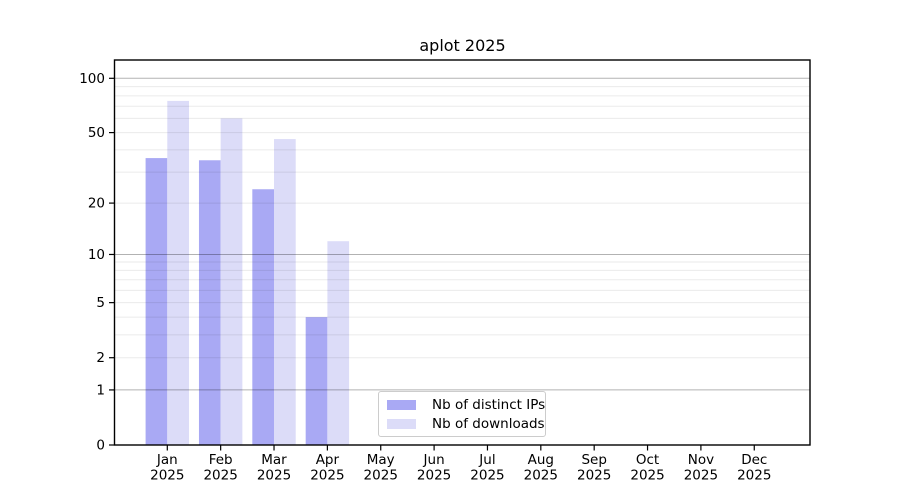 Image resolution: width=900 pixels, height=500 pixels. What do you see at coordinates (100, 303) in the screenshot?
I see `y-tick-label-5: 5` at bounding box center [100, 303].